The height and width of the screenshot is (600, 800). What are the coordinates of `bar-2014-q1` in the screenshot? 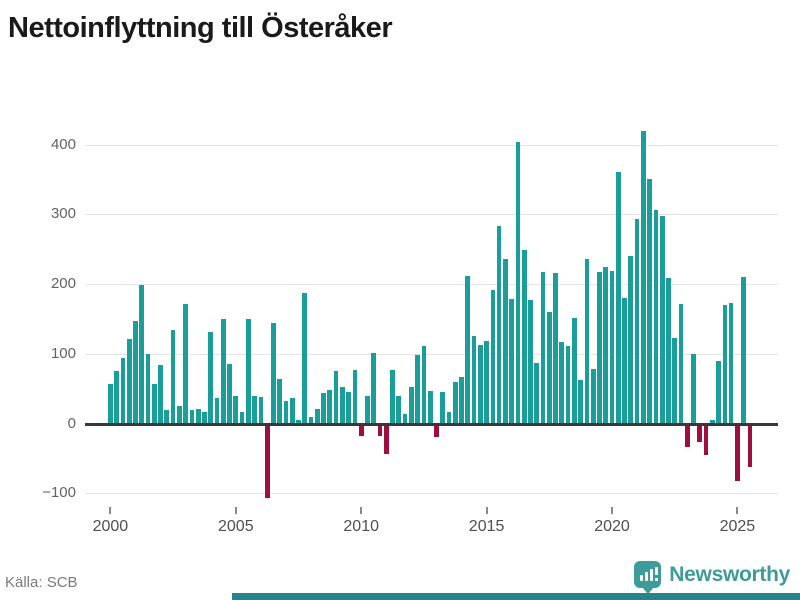 It's located at (461, 400).